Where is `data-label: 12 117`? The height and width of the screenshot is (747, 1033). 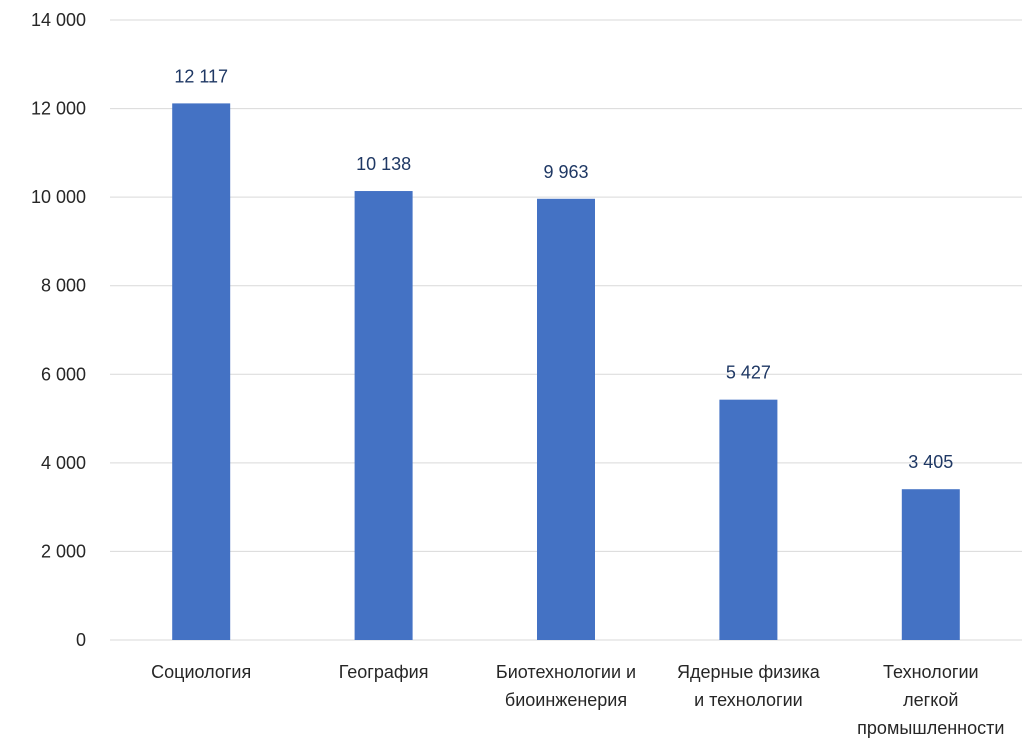
data-label: 12 117 is located at coordinates (201, 76).